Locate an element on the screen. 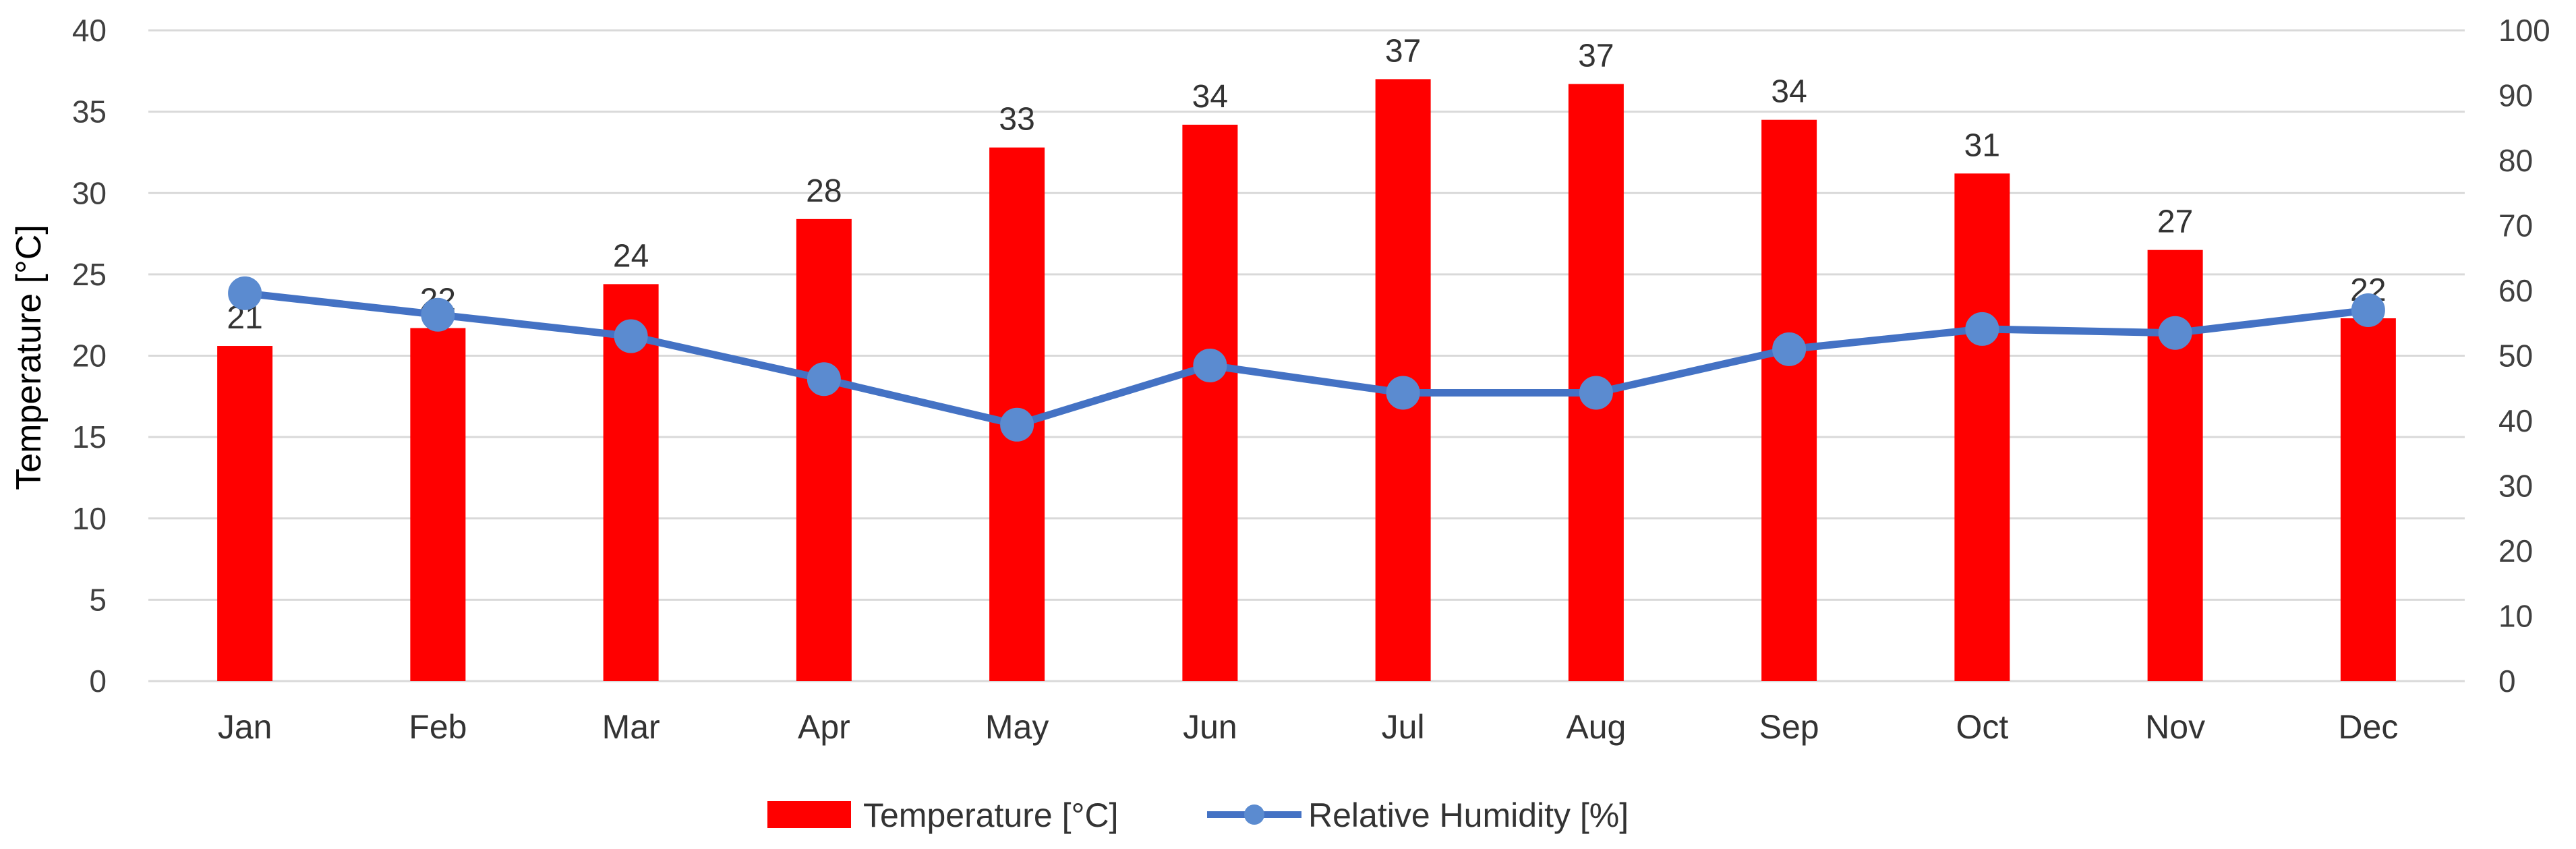  legend-temperature-label: Temperature [°C] is located at coordinates (991, 815).